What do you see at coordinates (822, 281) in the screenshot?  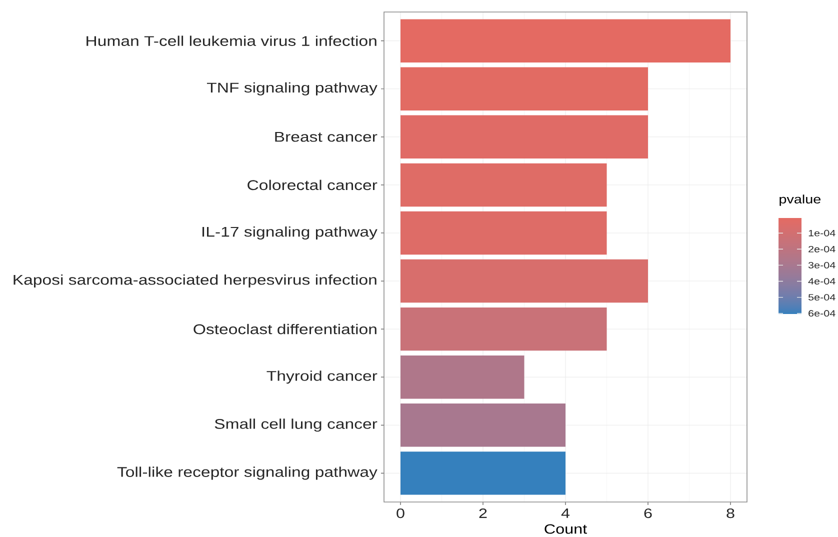 I see `color-bar-label: 4e-04` at bounding box center [822, 281].